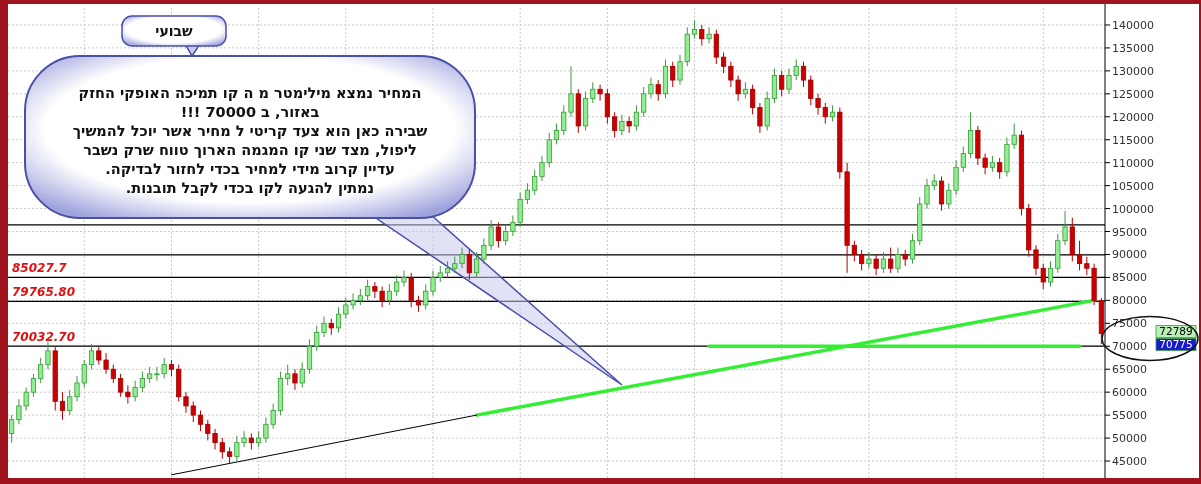  I want to click on annotation: שבועי, so click(174, 31).